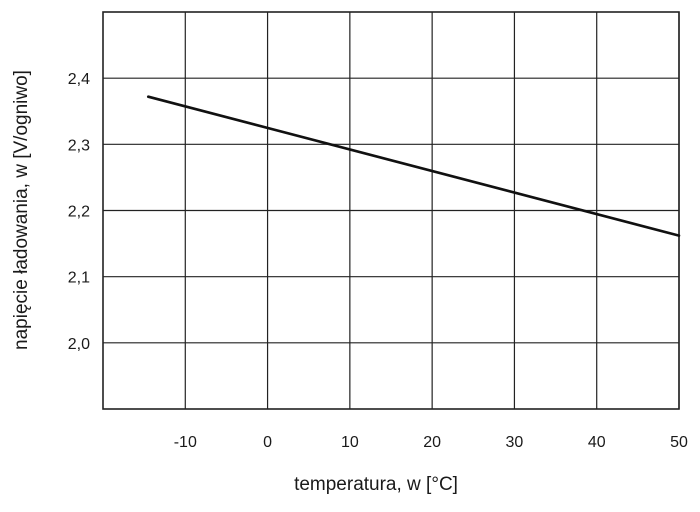  What do you see at coordinates (79, 79) in the screenshot?
I see `y-tick-label: 2,4` at bounding box center [79, 79].